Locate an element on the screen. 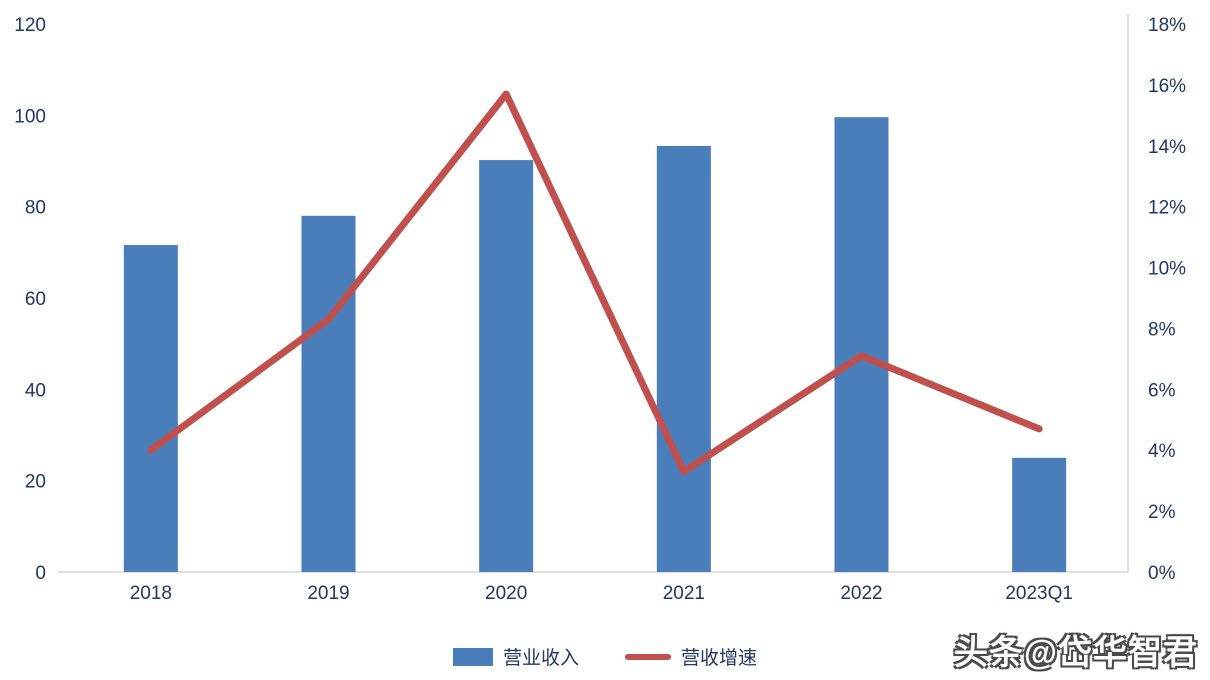 The width and height of the screenshot is (1210, 680). right-axis-tick-label: 8% is located at coordinates (1162, 329).